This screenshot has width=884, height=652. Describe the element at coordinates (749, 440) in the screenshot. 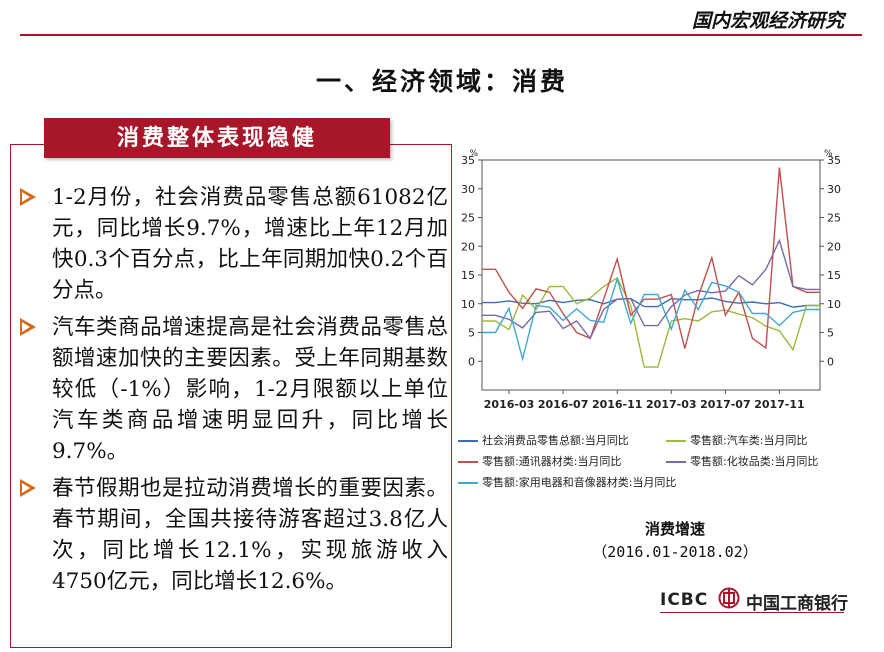

I see `legend-label: 零售额:汽车类:当月同比` at that location.